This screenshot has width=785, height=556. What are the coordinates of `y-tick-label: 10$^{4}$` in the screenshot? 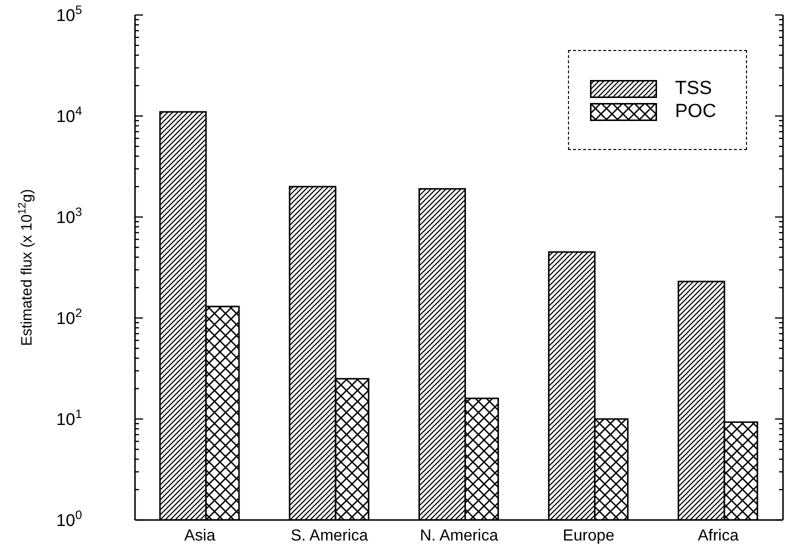 It's located at (69, 115).